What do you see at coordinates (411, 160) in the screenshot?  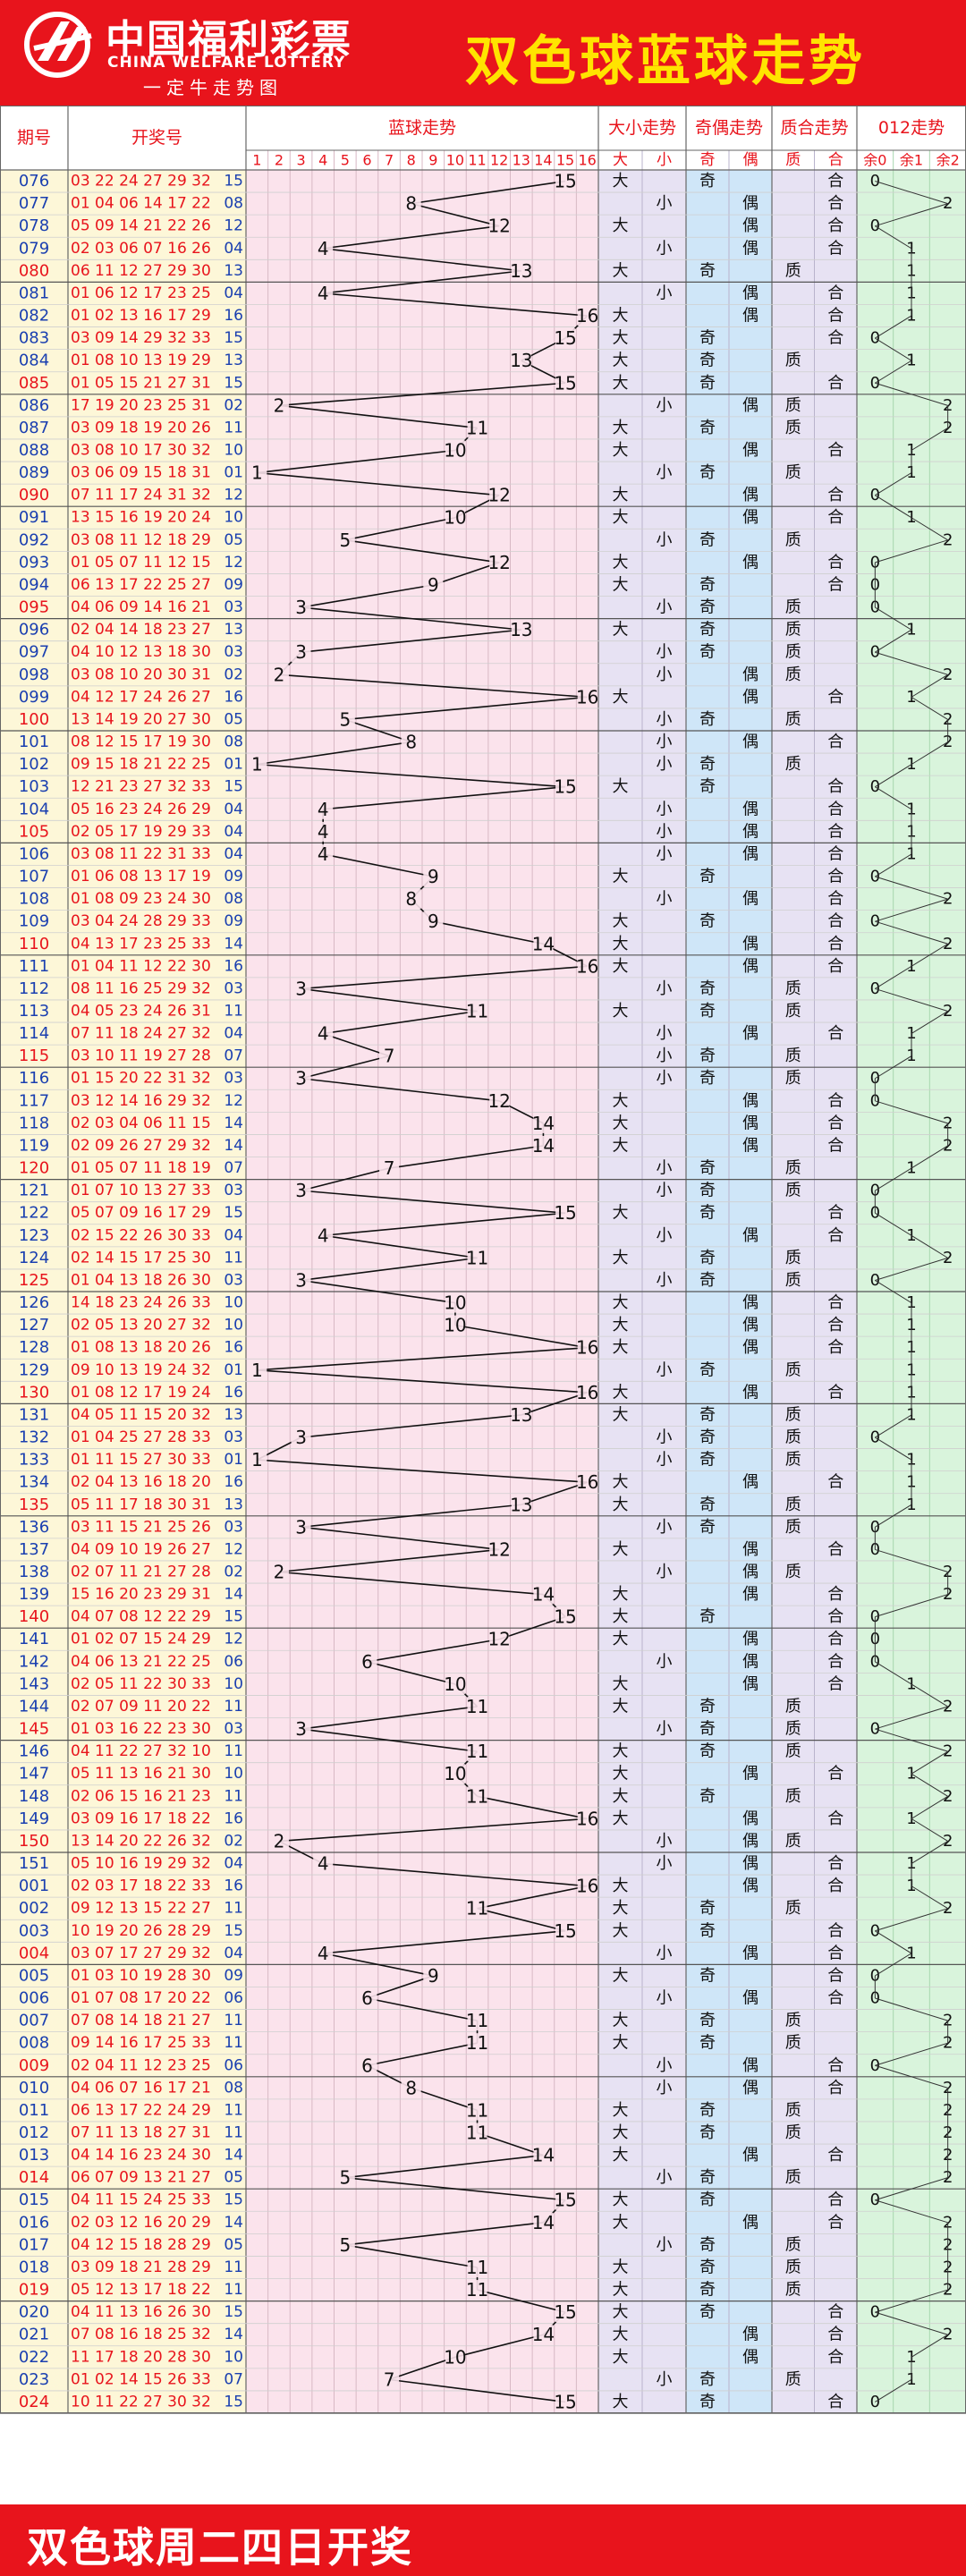 I see `blue-number-header: 8` at bounding box center [411, 160].